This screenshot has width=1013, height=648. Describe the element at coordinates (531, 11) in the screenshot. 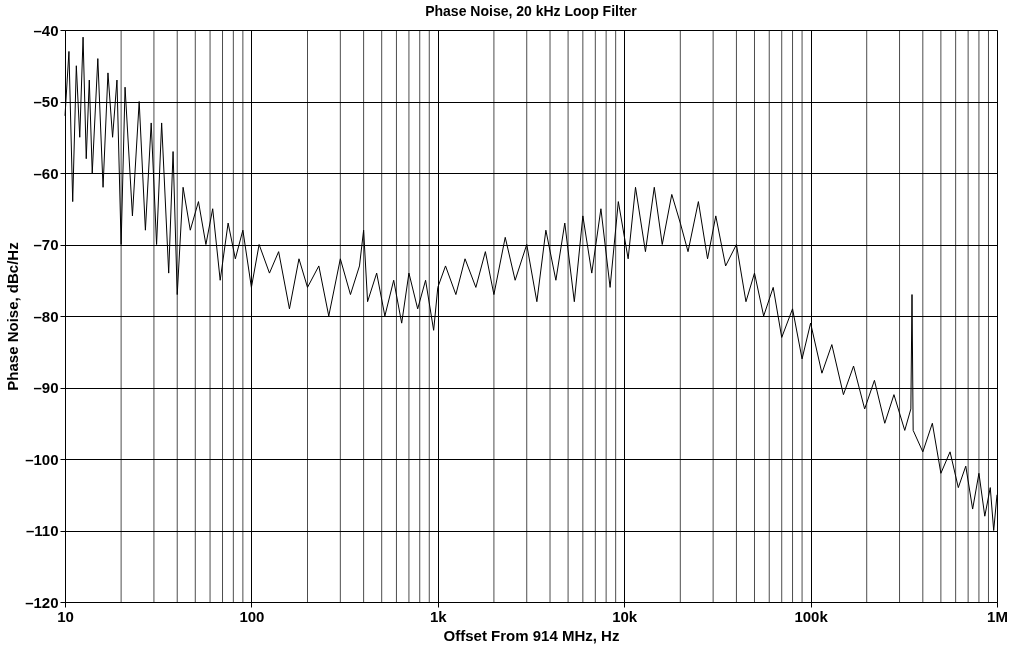

I see `chart-title: Phase Noise, 20 kHz Loop Filter` at that location.